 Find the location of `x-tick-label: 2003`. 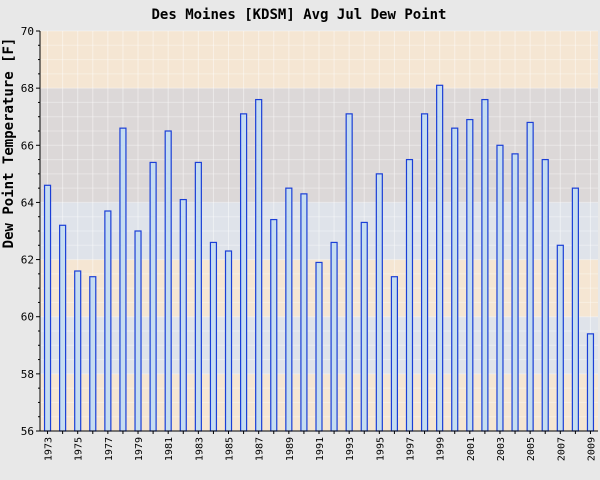

x-tick-label: 2003 is located at coordinates (501, 449).